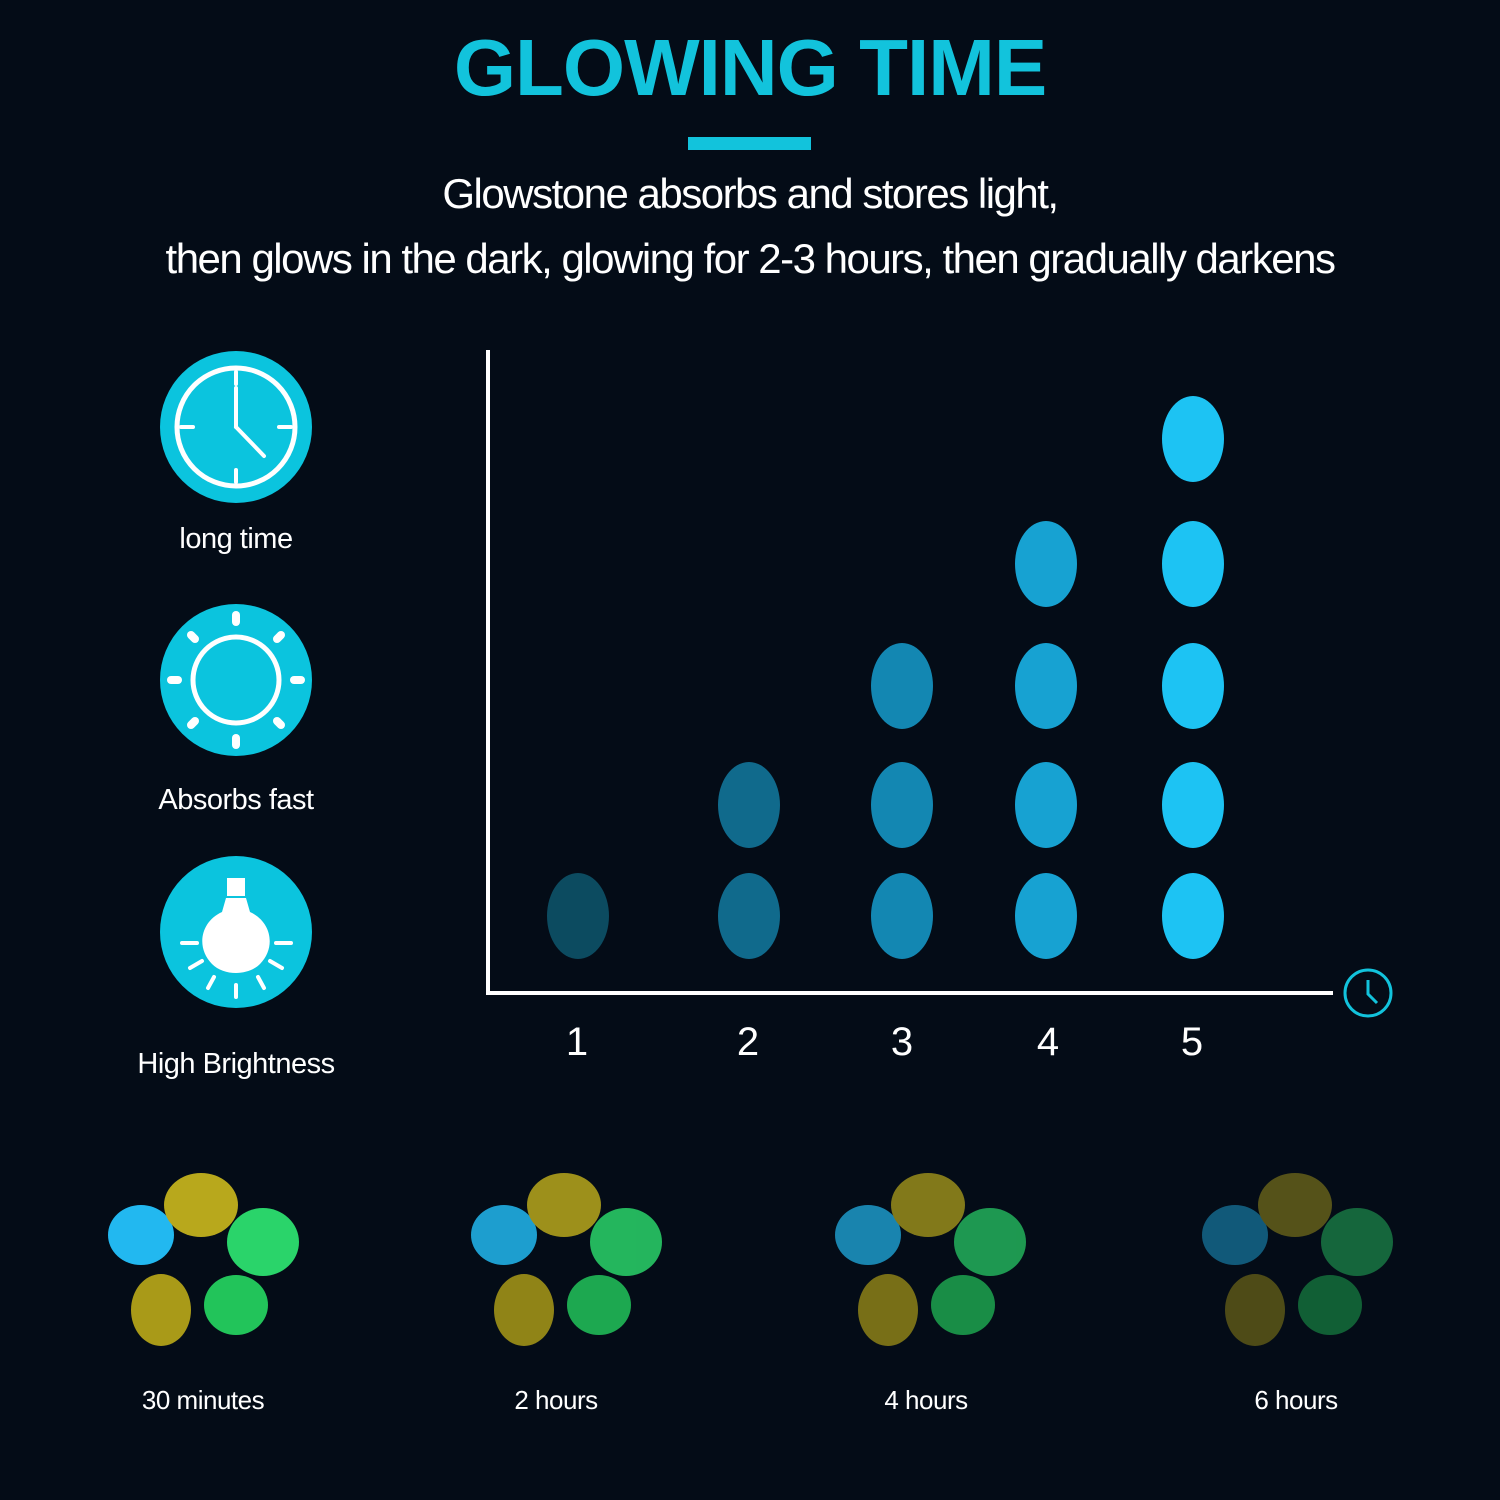 The width and height of the screenshot is (1500, 1500). Describe the element at coordinates (236, 1064) in the screenshot. I see `feature-label-high-brightness: High Brightness` at that location.